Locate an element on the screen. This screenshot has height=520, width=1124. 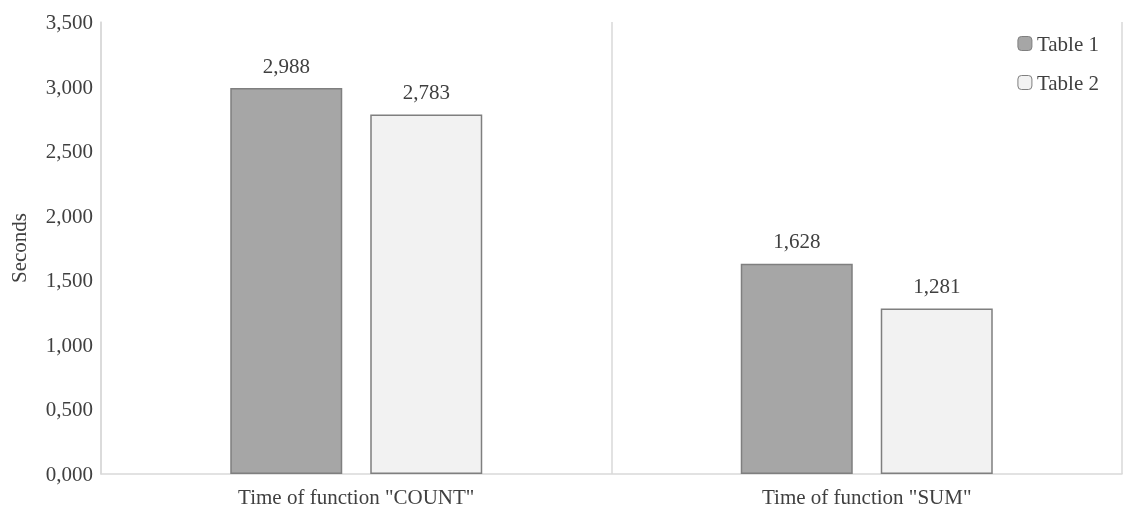
y-tick-label: 2,500 is located at coordinates (69, 151).